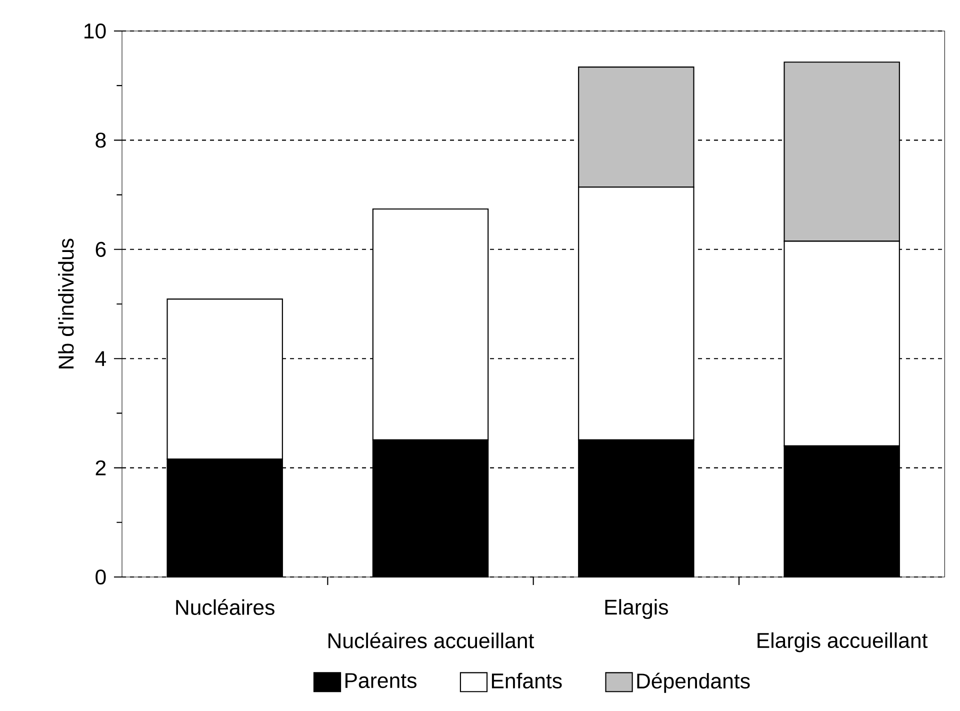 The image size is (960, 711). What do you see at coordinates (843, 642) in the screenshot?
I see `x-tick-label: Elargis accueillant` at bounding box center [843, 642].